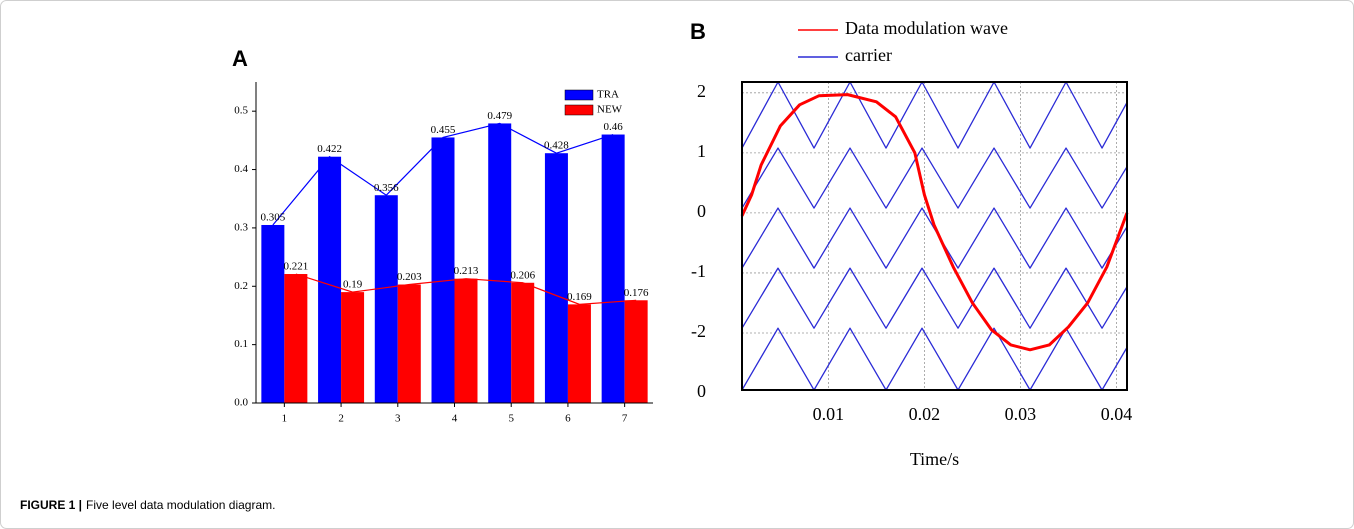  What do you see at coordinates (698, 331) in the screenshot?
I see `y-tick-label: -2` at bounding box center [698, 331].